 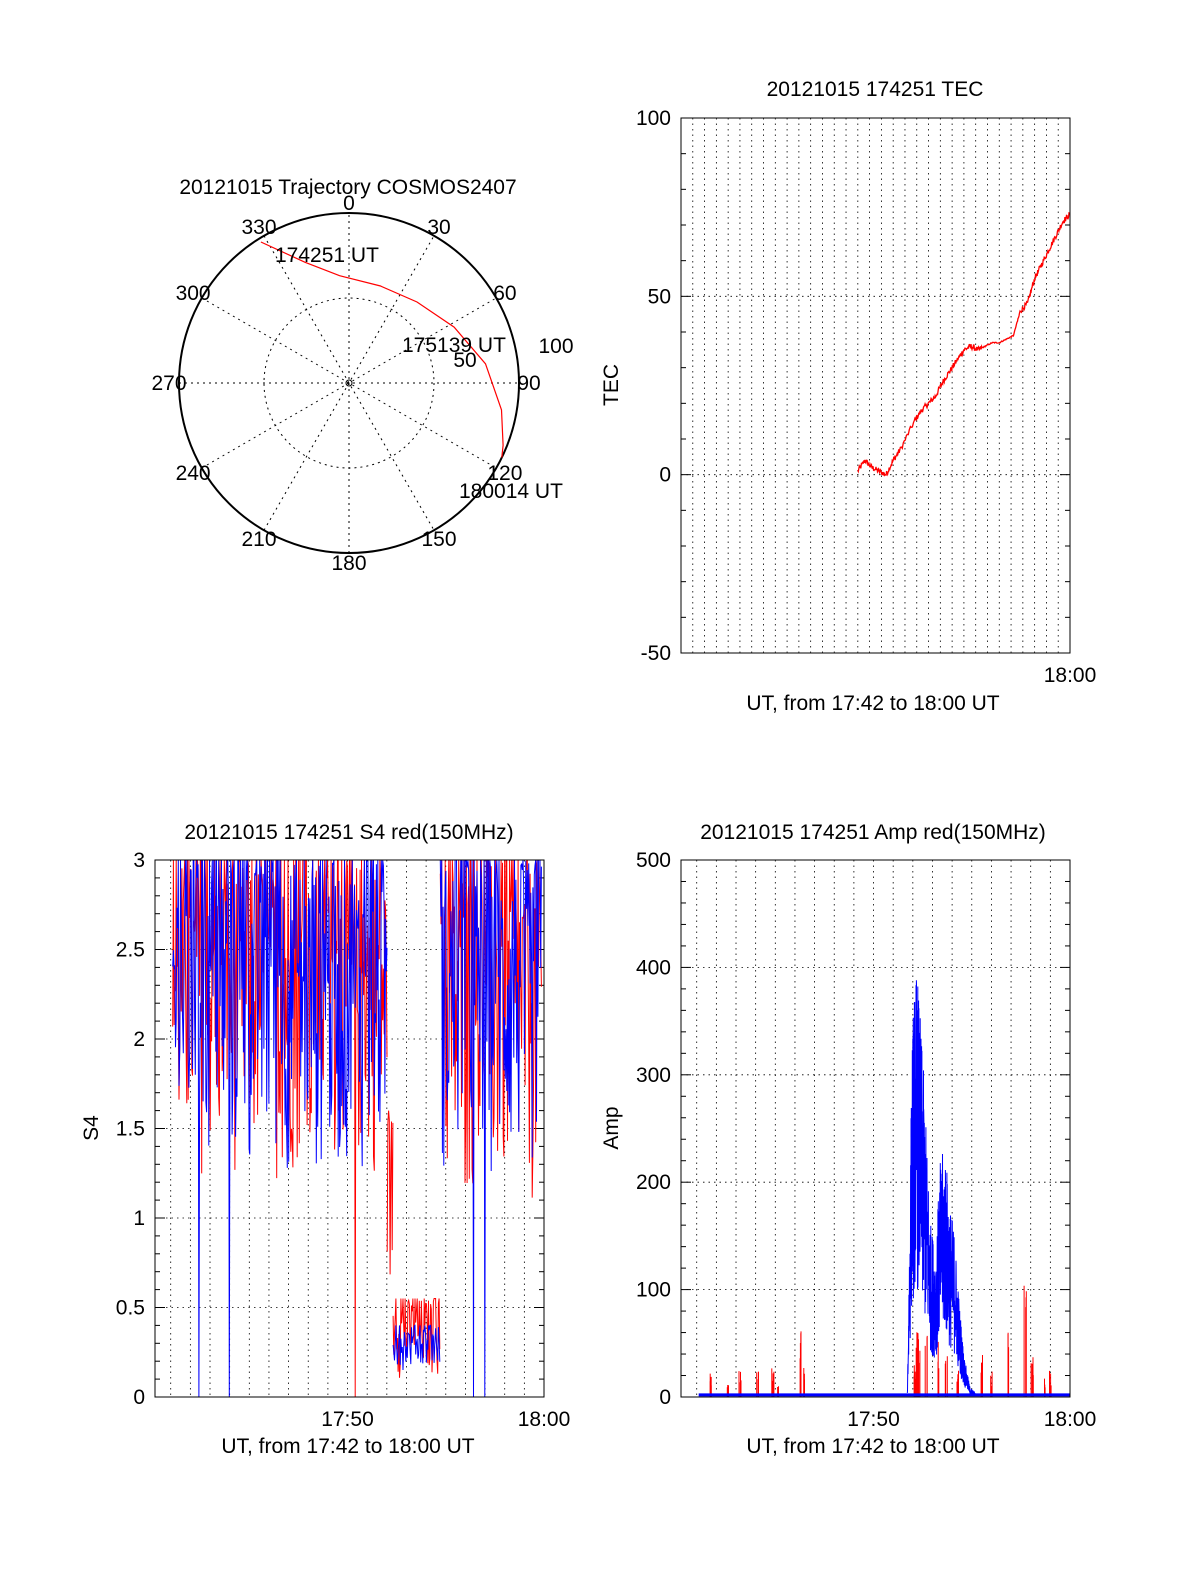 What do you see at coordinates (139, 860) in the screenshot?
I see `y-tick-label: 3` at bounding box center [139, 860].